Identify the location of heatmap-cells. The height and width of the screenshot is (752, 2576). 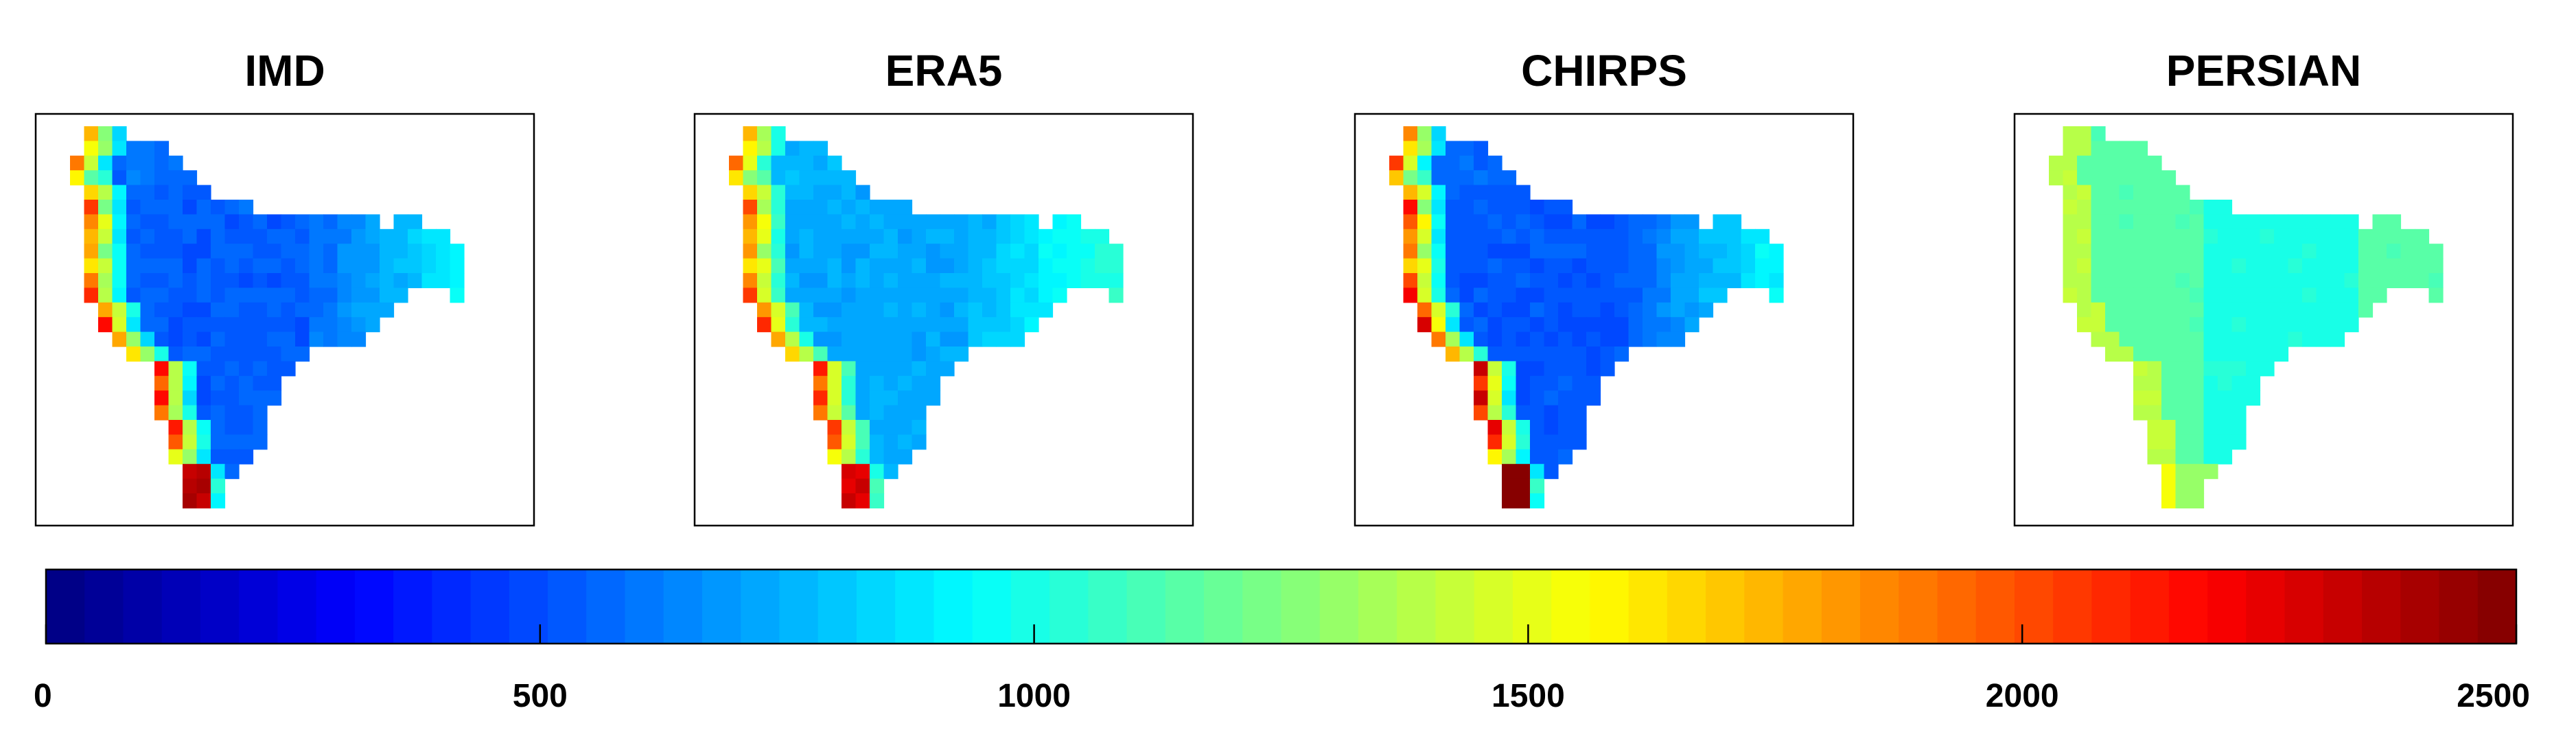
(926, 317).